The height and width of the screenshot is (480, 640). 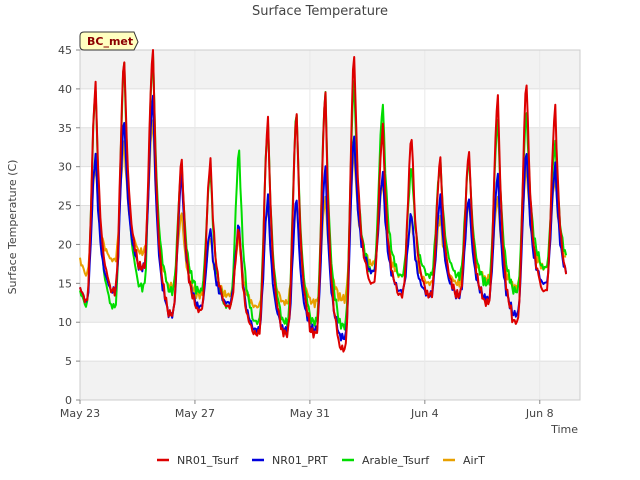 I want to click on y-tick-label: 20, so click(x=65, y=244).